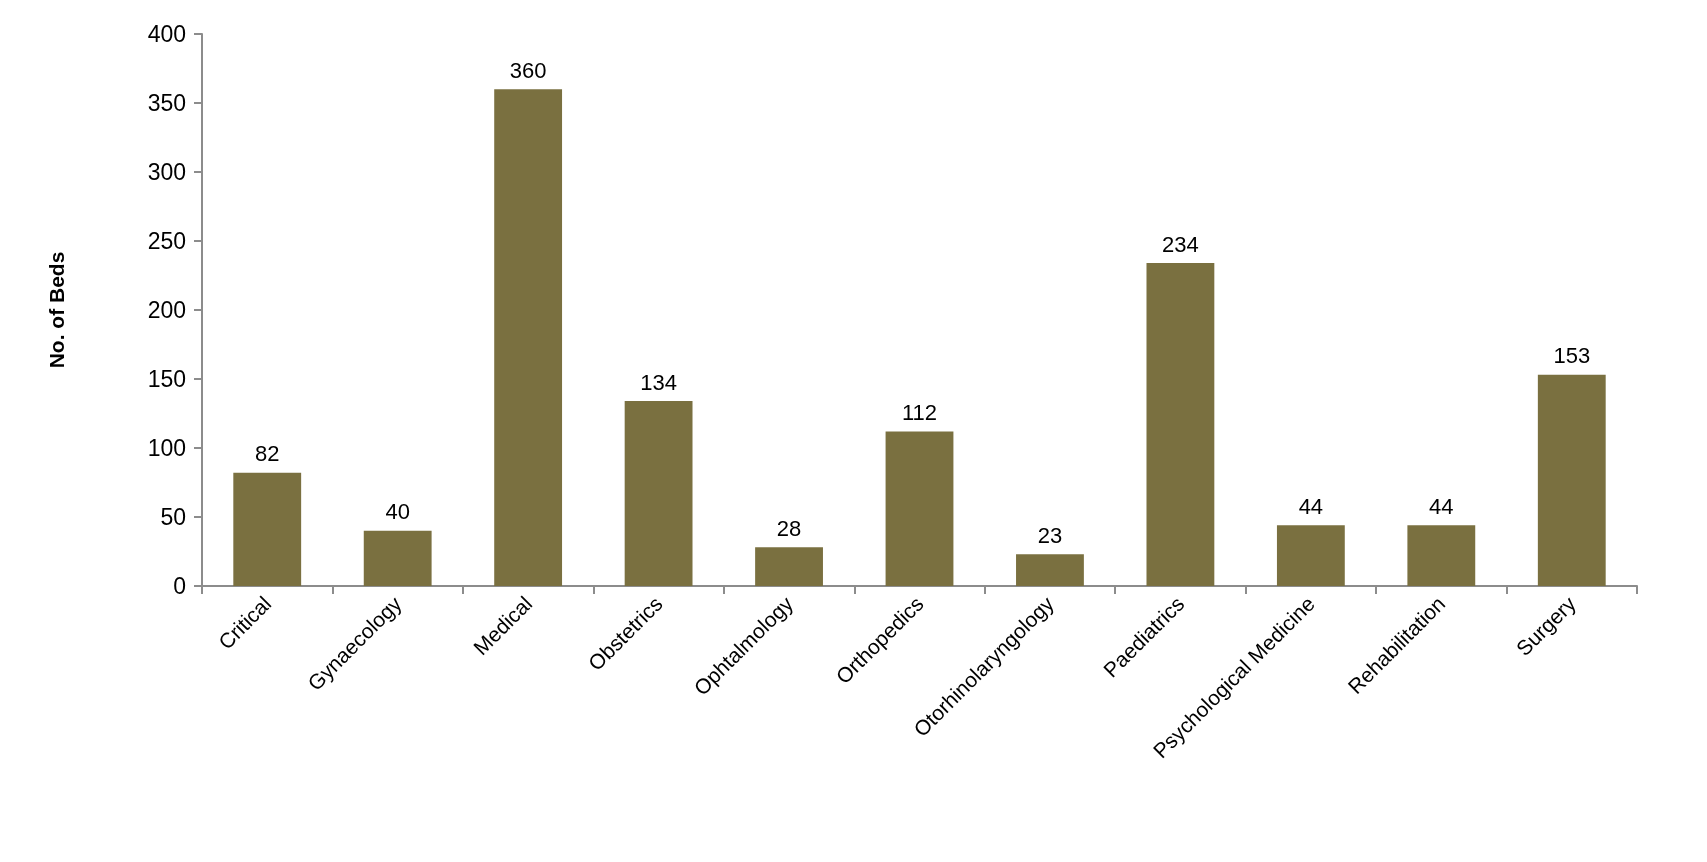 The height and width of the screenshot is (862, 1707). What do you see at coordinates (166, 103) in the screenshot?
I see `y-tick-label: 350` at bounding box center [166, 103].